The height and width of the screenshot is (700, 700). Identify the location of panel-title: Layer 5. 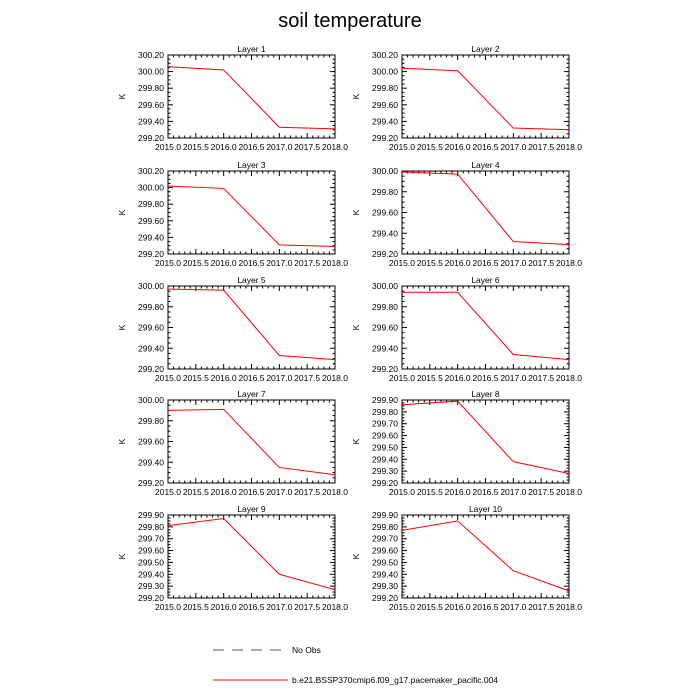
(251, 280).